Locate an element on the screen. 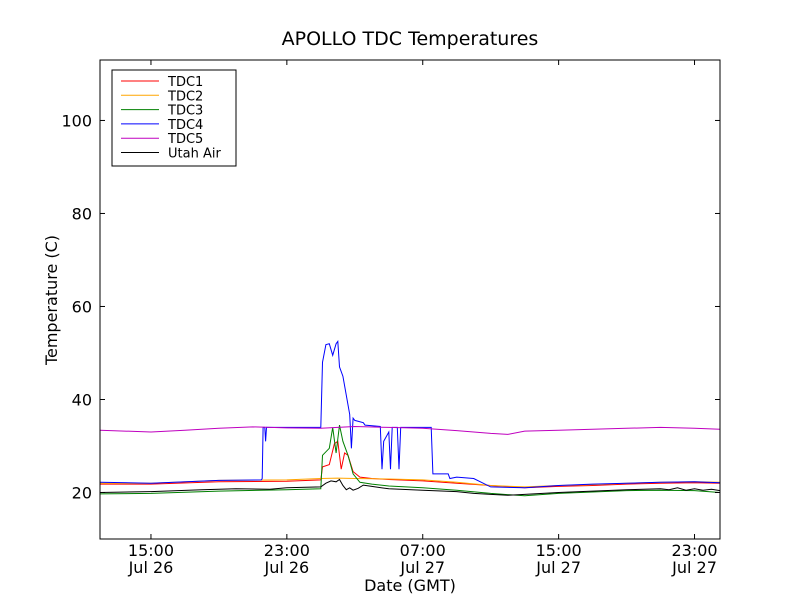 The height and width of the screenshot is (600, 800). legend-label-tdc2: TDC2 is located at coordinates (185, 96).